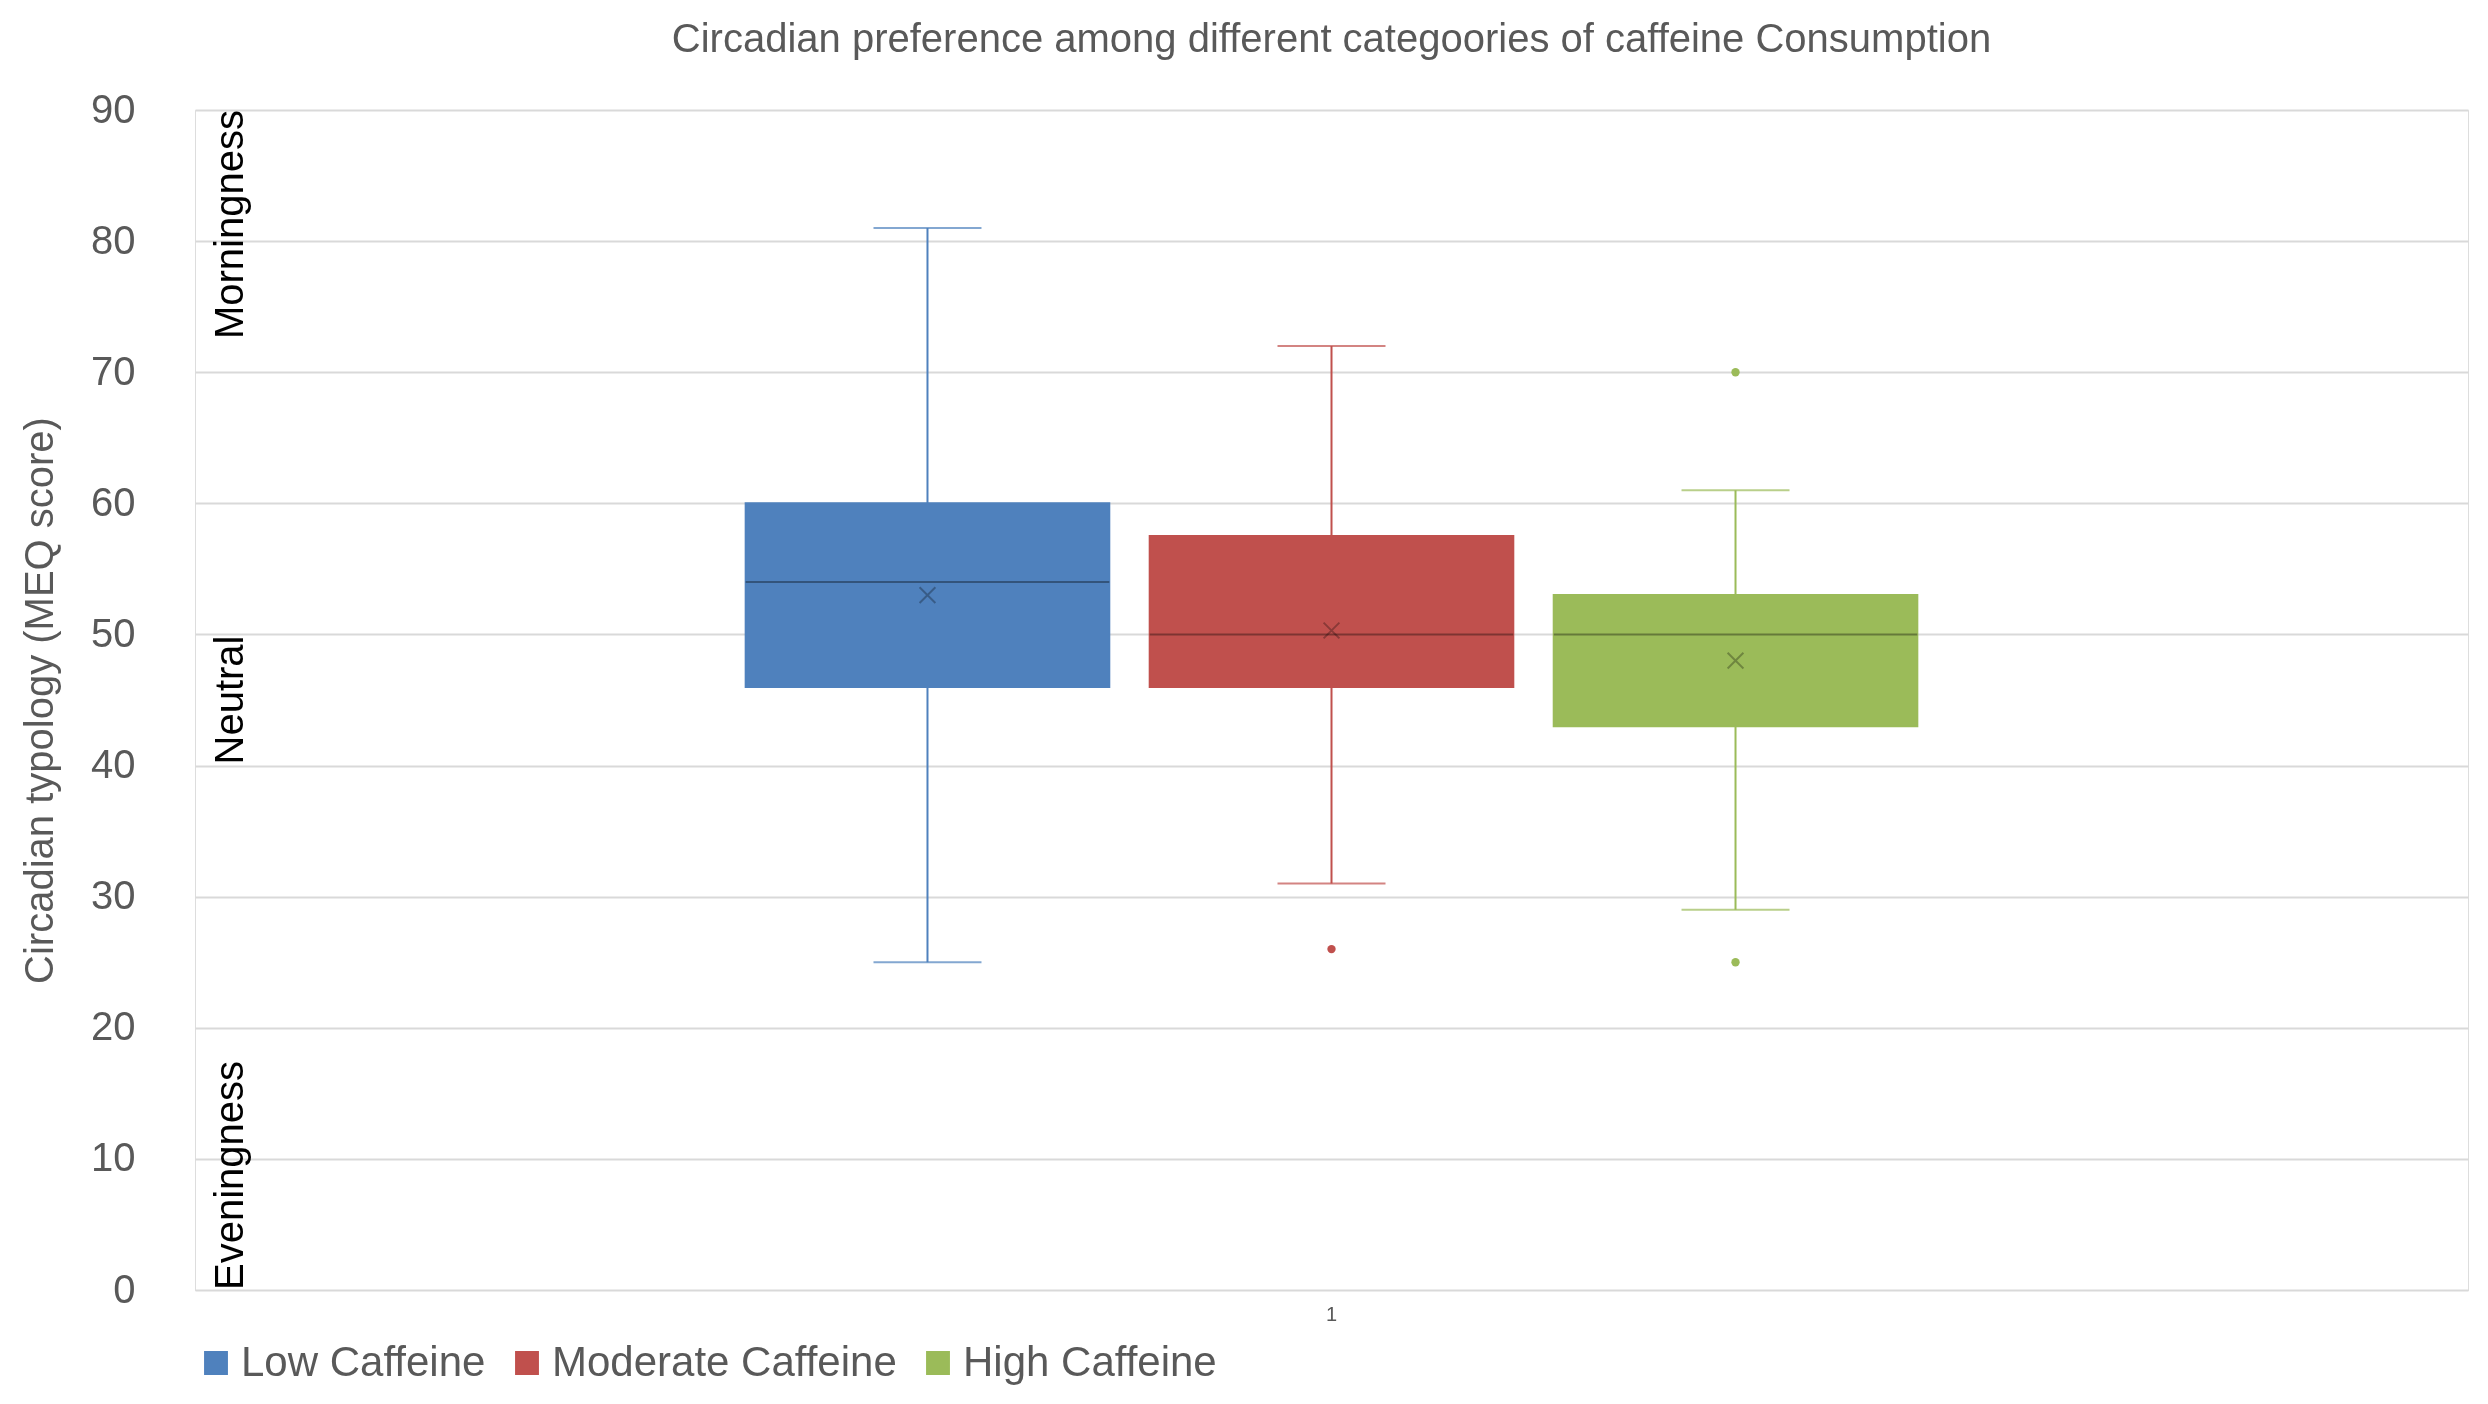 This screenshot has height=1404, width=2488. I want to click on y-tick-label: 70, so click(113, 370).